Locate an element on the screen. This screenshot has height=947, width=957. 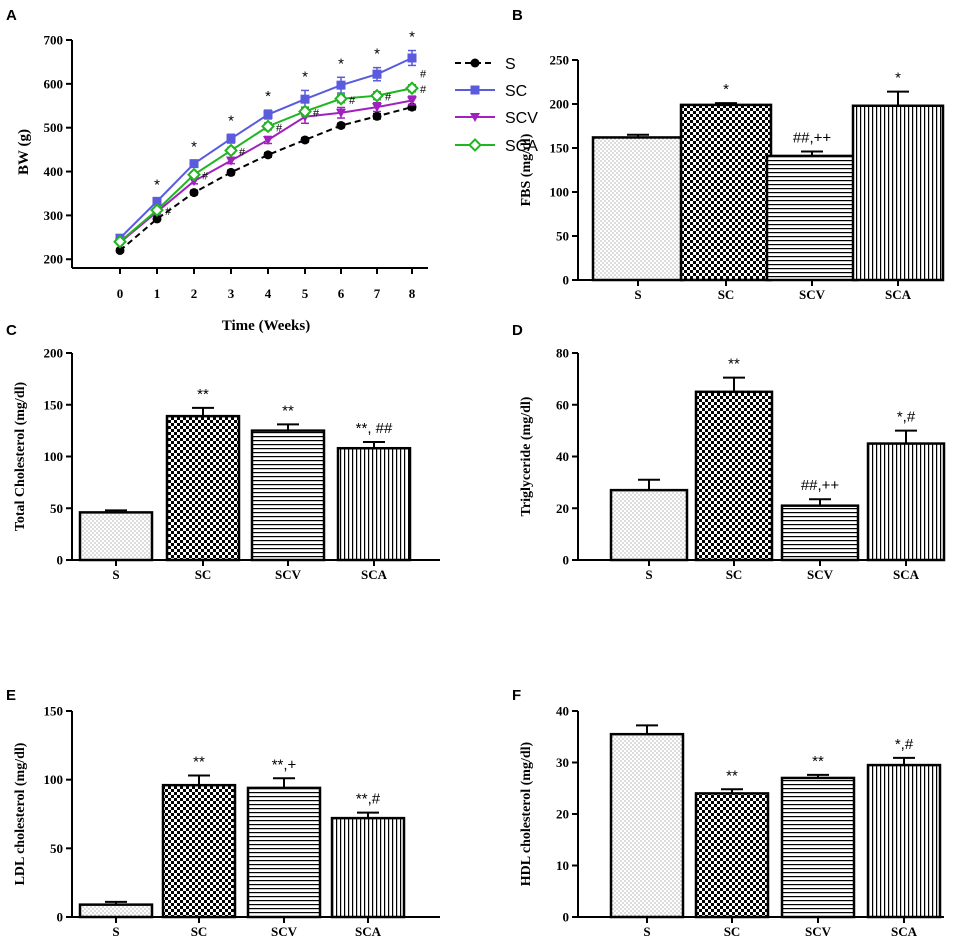
series-line is located at coordinates (266, 179).